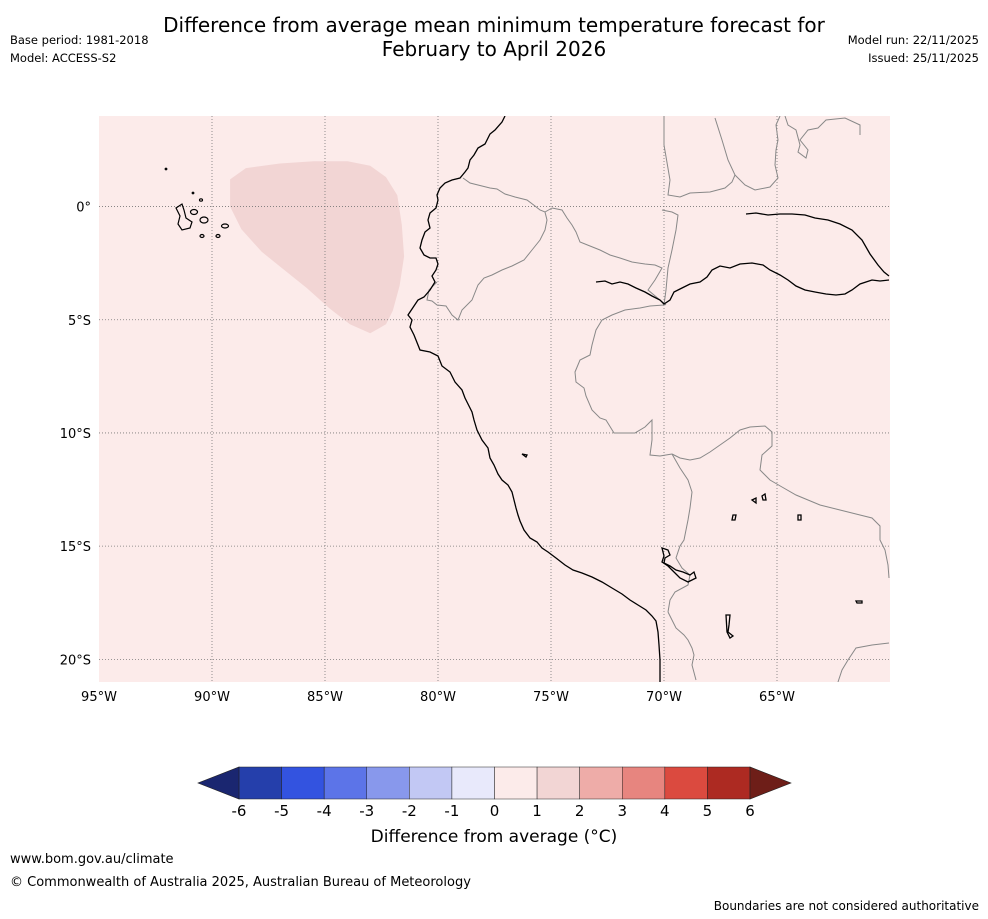  I want to click on colorbar-tick-label: 0, so click(495, 811).